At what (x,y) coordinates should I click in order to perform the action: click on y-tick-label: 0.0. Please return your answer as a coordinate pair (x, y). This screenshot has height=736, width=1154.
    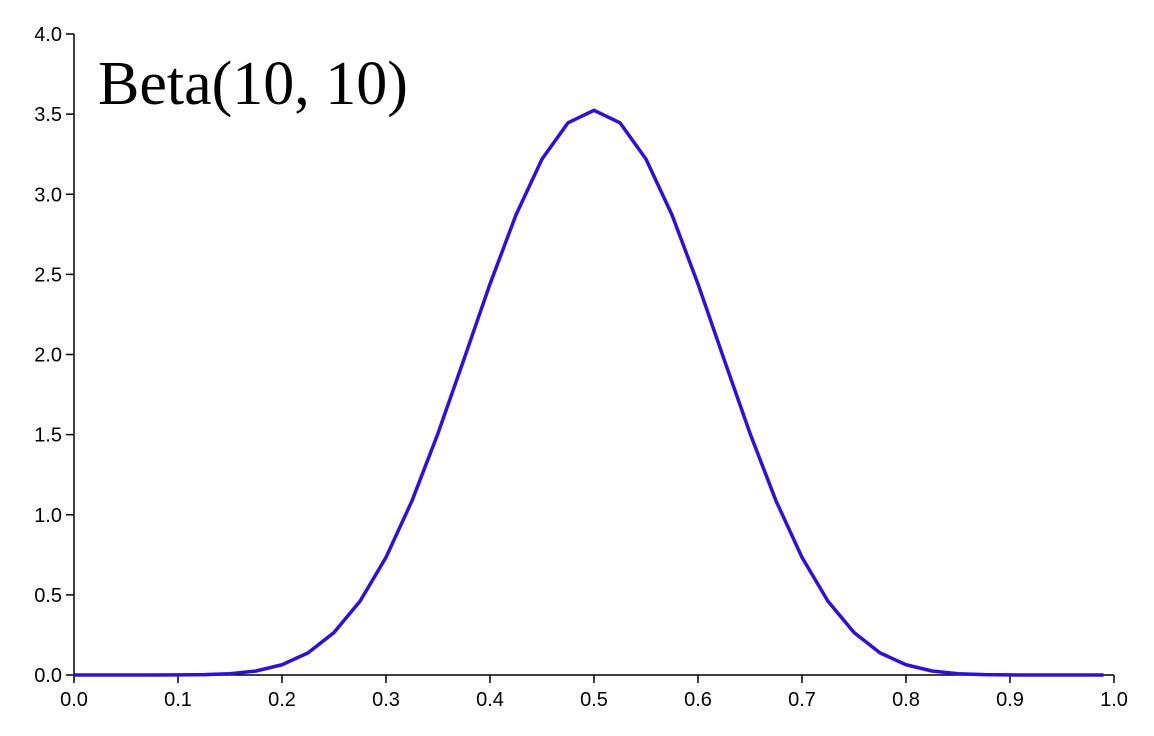
    Looking at the image, I should click on (48, 676).